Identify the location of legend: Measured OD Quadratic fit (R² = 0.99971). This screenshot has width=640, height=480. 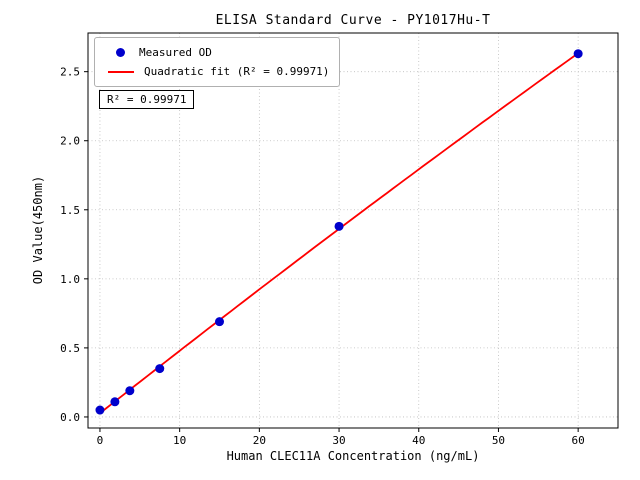
(217, 62).